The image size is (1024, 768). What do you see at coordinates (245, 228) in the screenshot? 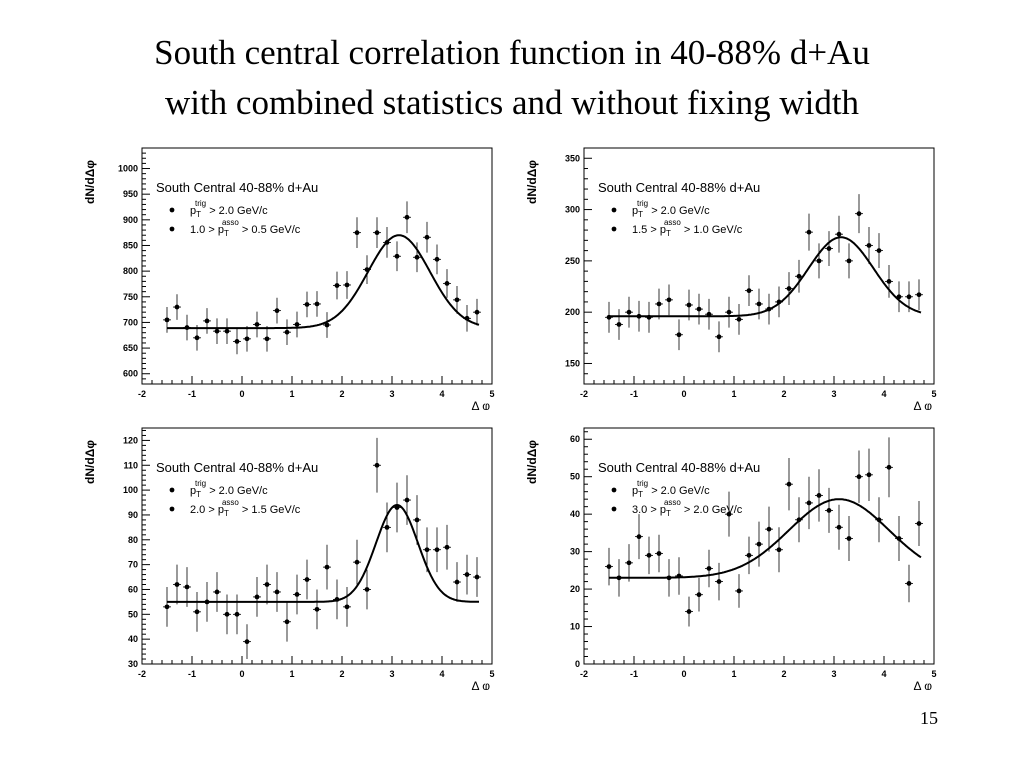
I see `legend-entry: 1.0 > pTasso > 0.5 GeV/c` at bounding box center [245, 228].